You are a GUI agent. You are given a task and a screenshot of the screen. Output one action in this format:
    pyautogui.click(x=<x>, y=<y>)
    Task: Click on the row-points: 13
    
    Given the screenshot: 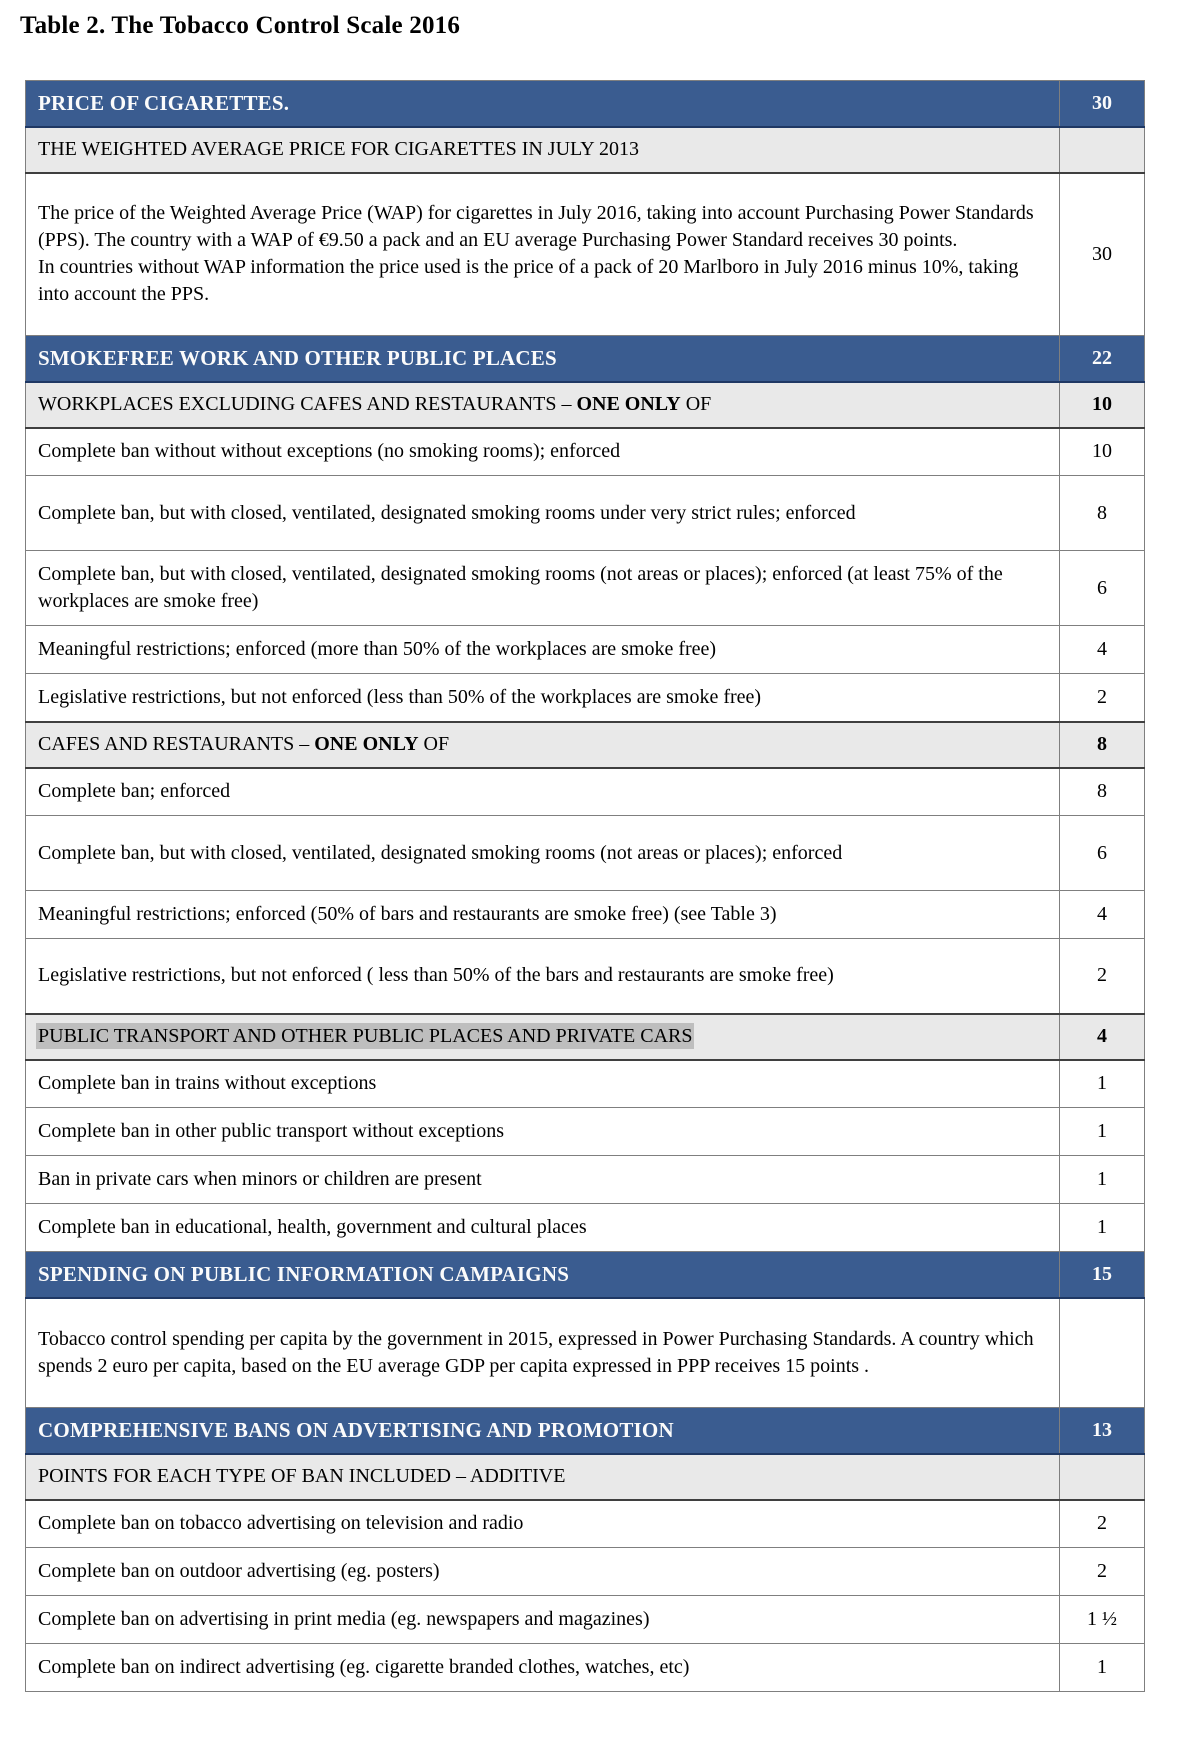 What is the action you would take?
    pyautogui.click(x=1102, y=1431)
    